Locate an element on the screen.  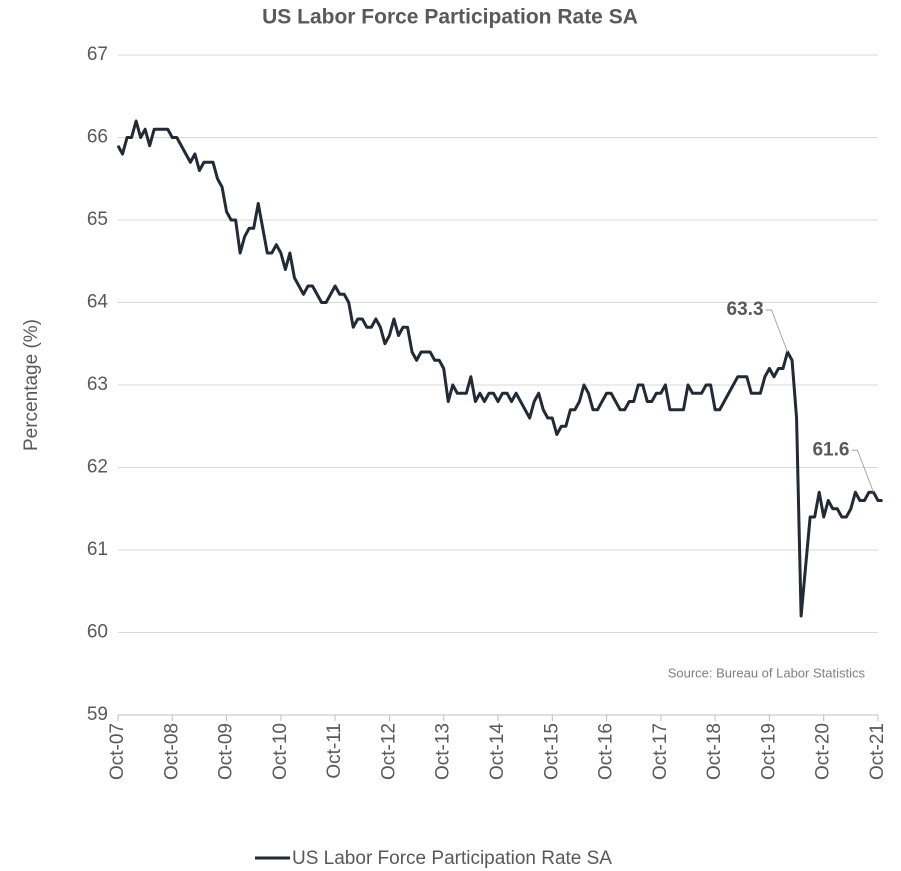
x-tick-label: Oct-17 is located at coordinates (660, 751).